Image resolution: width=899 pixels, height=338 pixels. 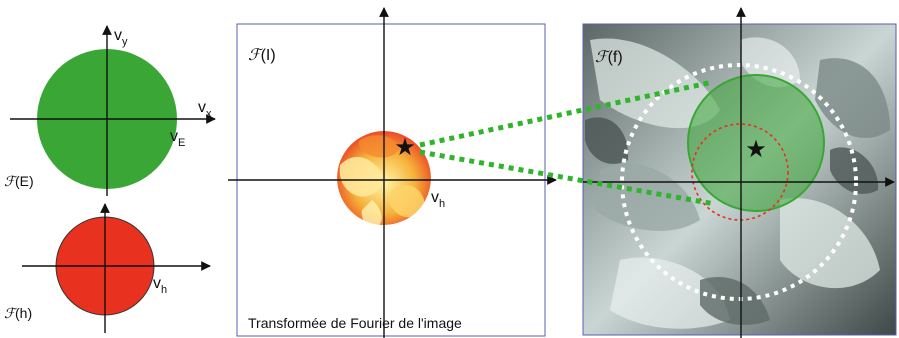 I want to click on object-ft-star-icon: ★, so click(x=756, y=149).